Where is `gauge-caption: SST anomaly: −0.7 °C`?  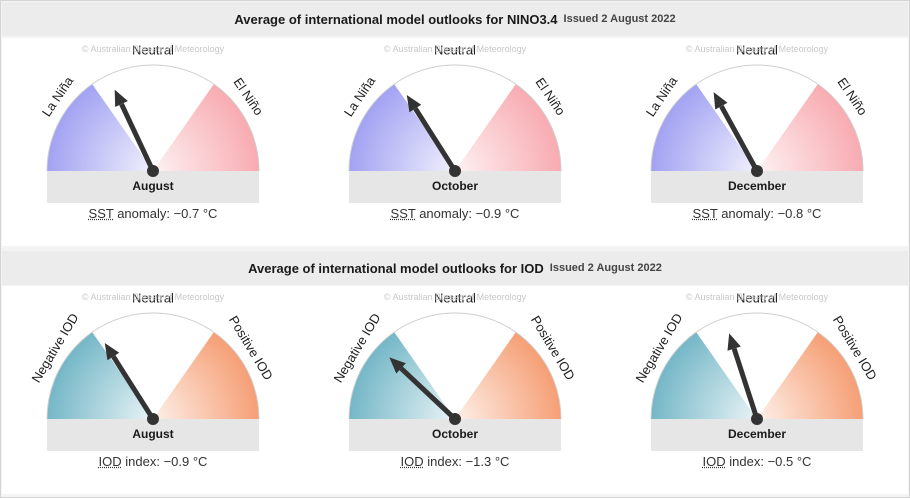 gauge-caption: SST anomaly: −0.7 °C is located at coordinates (153, 213).